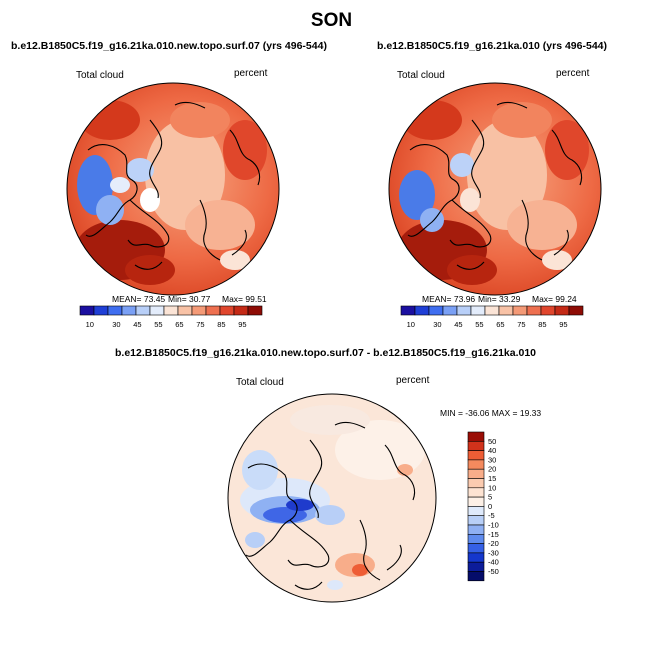 The height and width of the screenshot is (663, 663). What do you see at coordinates (576, 310) in the screenshot?
I see `panel-2-colorbar-box` at bounding box center [576, 310].